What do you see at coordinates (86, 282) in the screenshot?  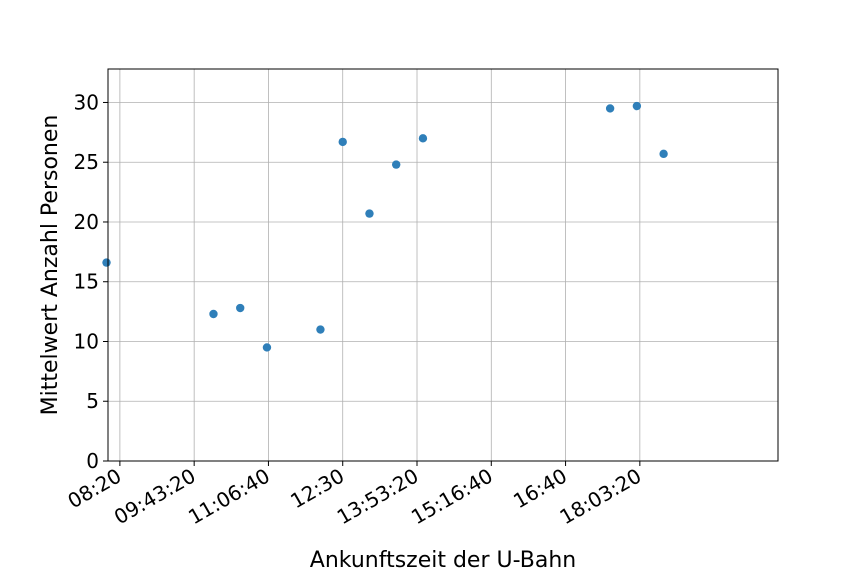 I see `y-tick-label: 15` at bounding box center [86, 282].